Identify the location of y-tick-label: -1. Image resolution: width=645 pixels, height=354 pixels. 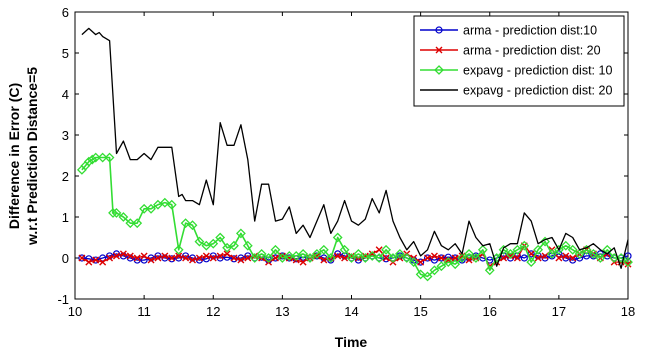
(63, 299).